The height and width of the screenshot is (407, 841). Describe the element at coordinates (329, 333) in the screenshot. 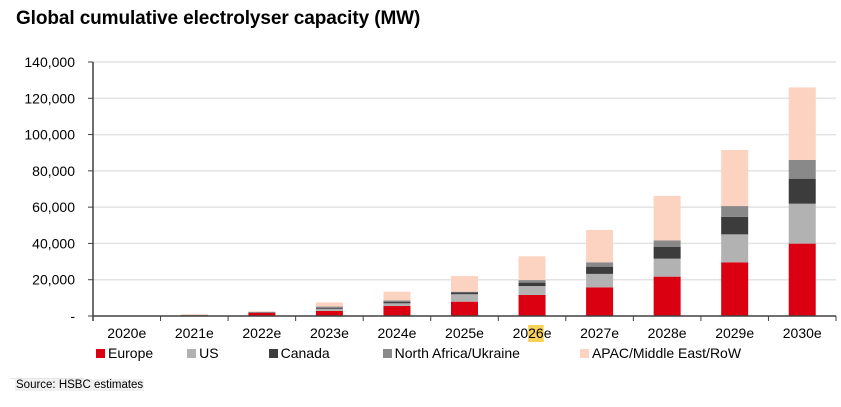

I see `x-tick-label: 2023e` at that location.